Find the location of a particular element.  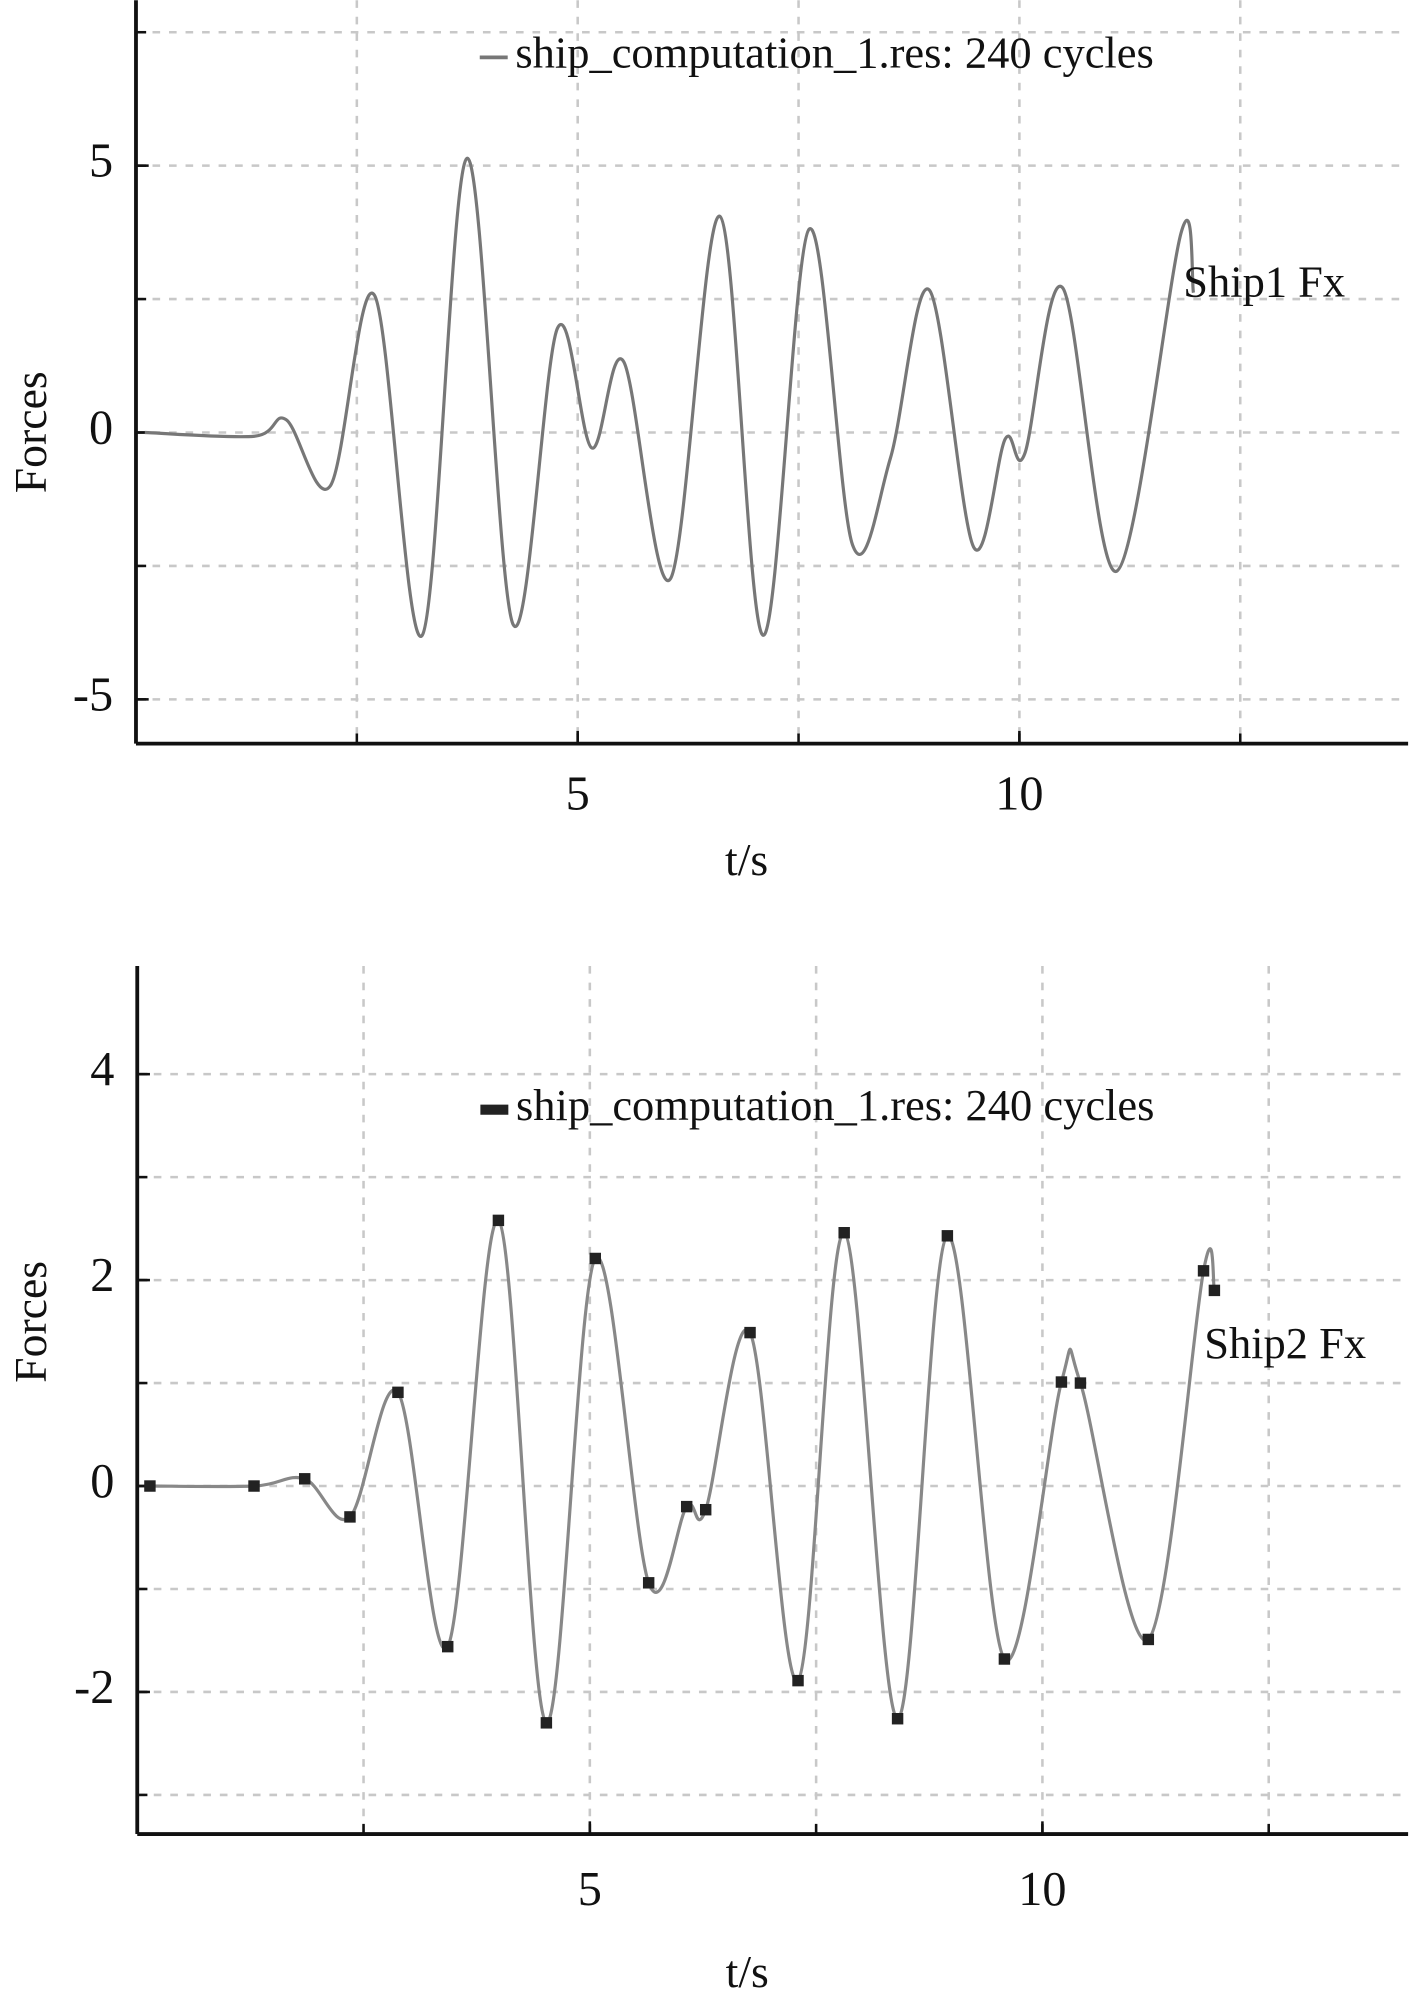

y-tick-label: 4 is located at coordinates (102, 1069).